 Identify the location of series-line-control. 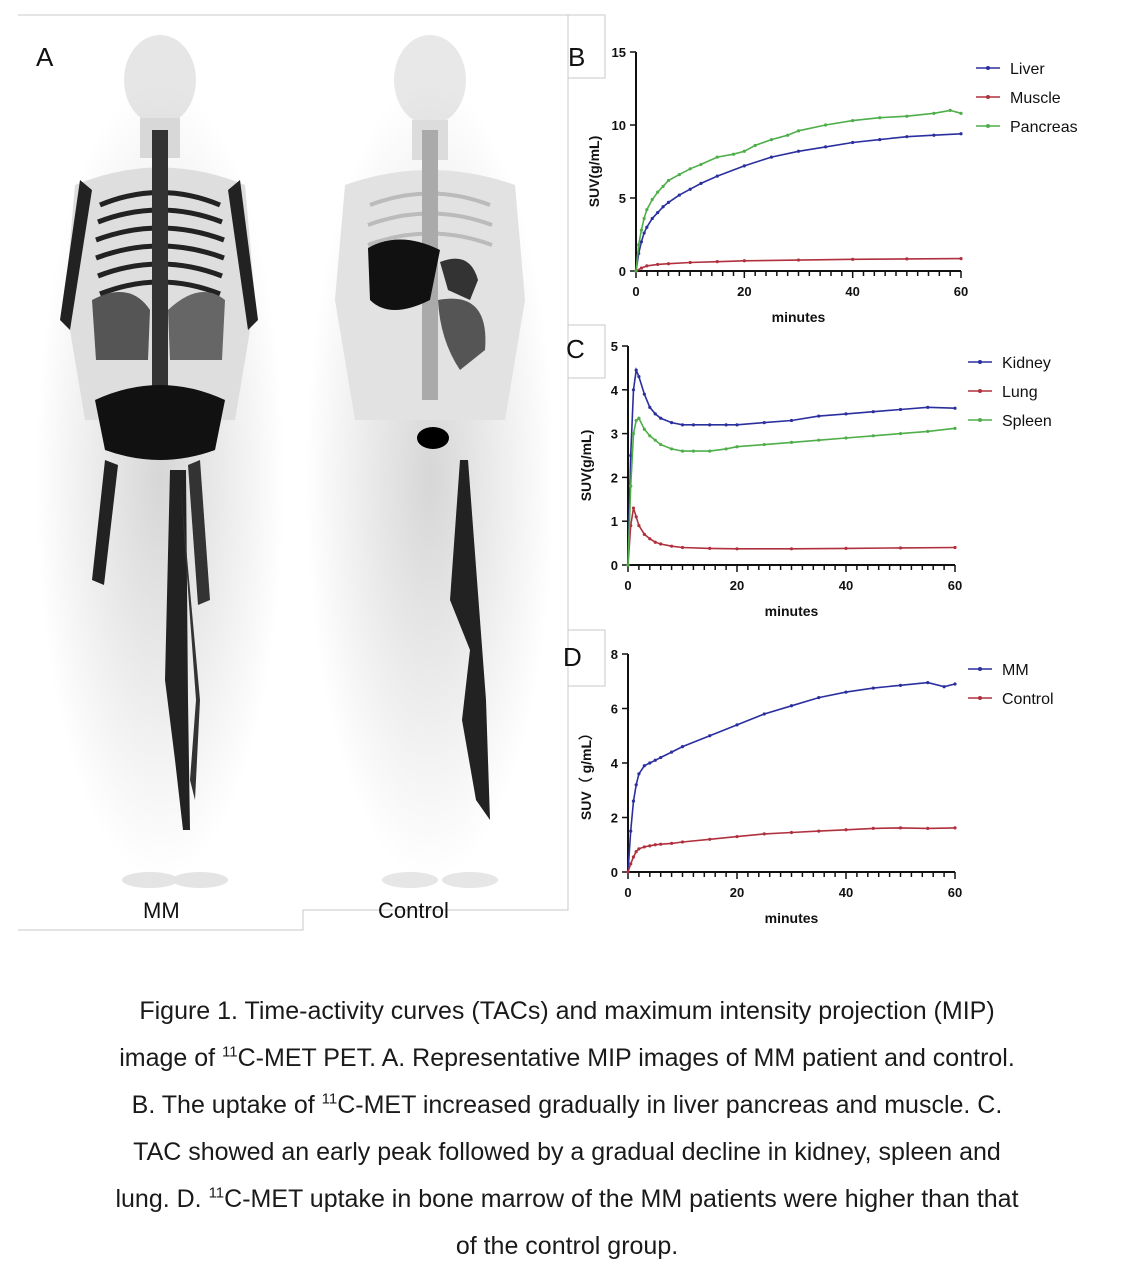
(791, 850).